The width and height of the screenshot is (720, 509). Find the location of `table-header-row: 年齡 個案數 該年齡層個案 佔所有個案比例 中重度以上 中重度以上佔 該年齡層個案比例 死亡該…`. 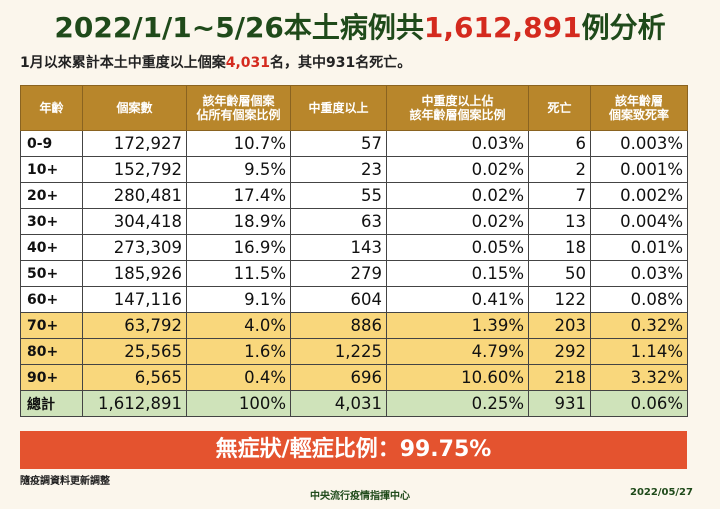

table-header-row: 年齡 個案數 該年齡層個案 佔所有個案比例 中重度以上 中重度以上佔 該年齡層個案比例 死亡該… is located at coordinates (354, 108).